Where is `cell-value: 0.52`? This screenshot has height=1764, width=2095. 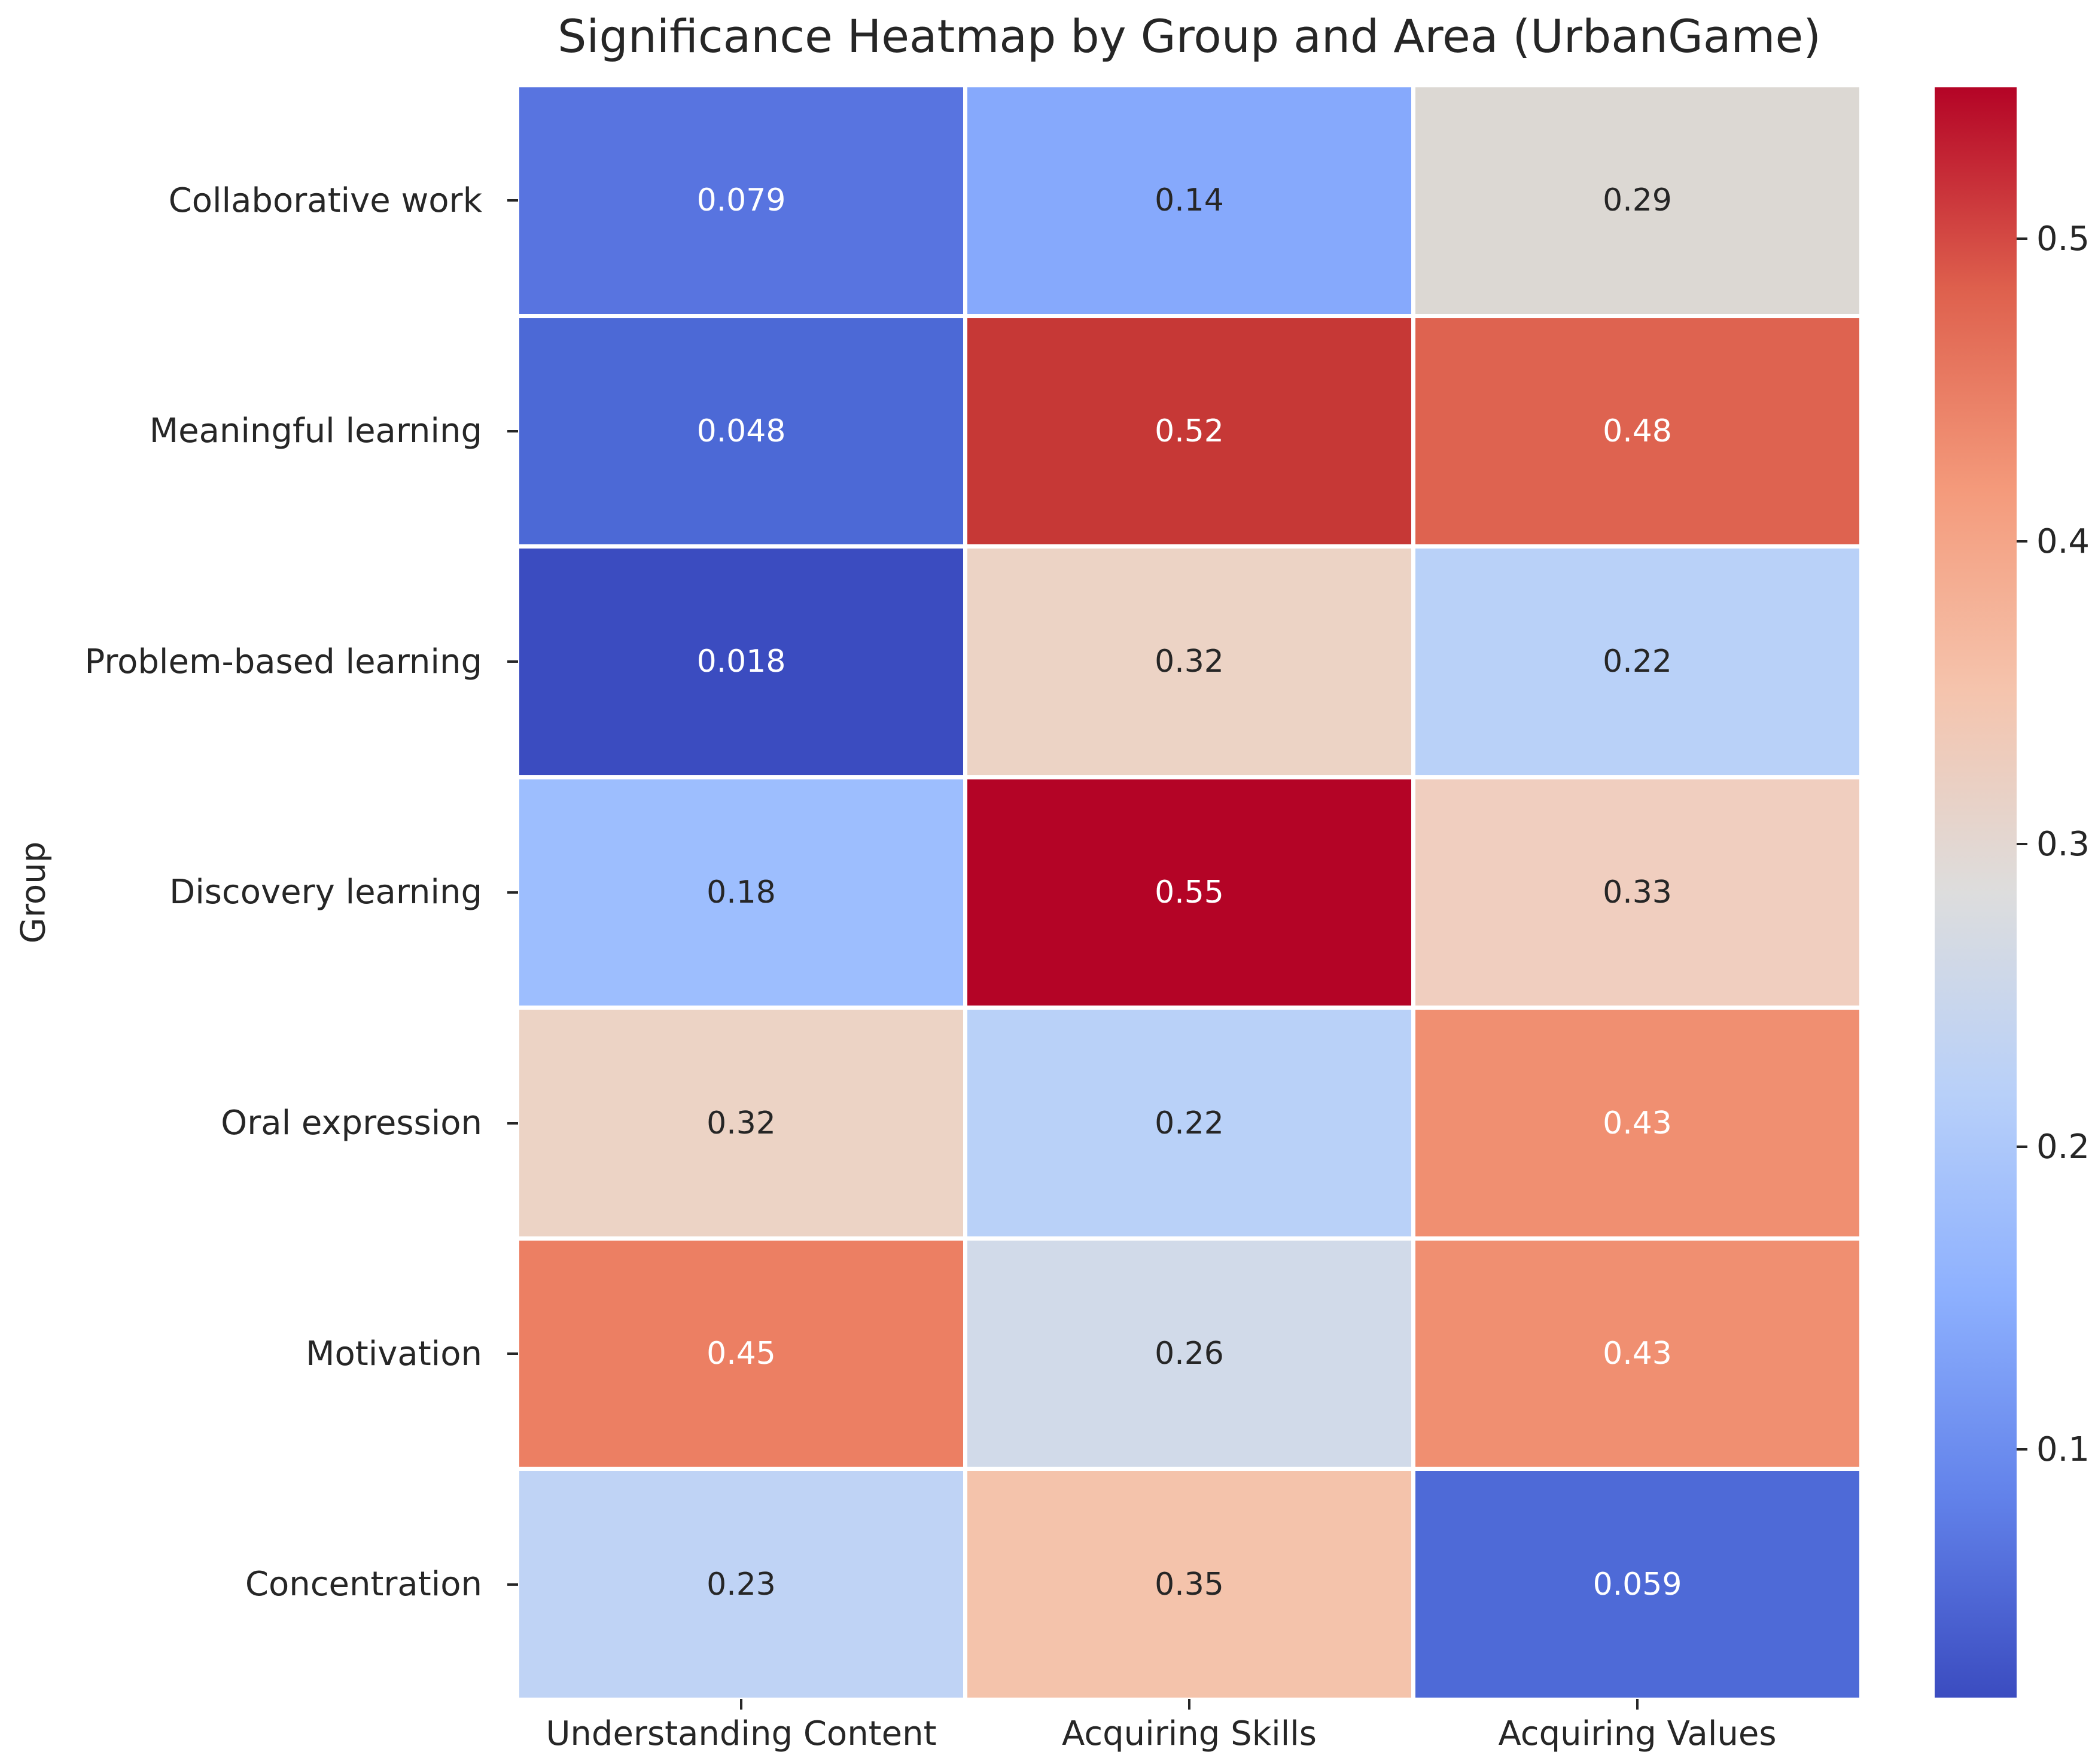
cell-value: 0.52 is located at coordinates (1190, 431).